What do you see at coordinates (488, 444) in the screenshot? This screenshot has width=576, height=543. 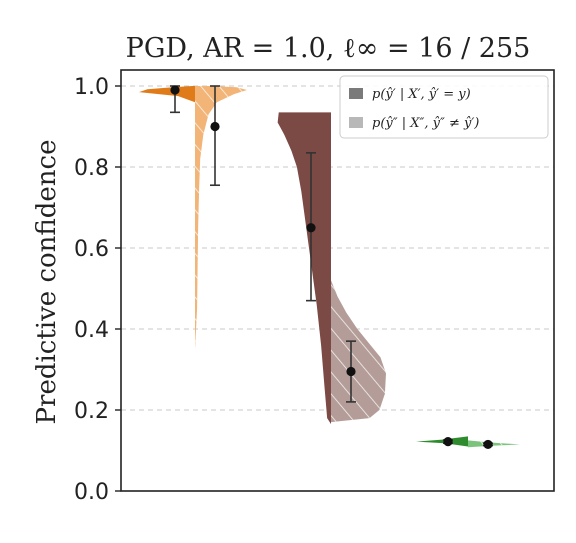 I see `mean-point-group-3-right` at bounding box center [488, 444].